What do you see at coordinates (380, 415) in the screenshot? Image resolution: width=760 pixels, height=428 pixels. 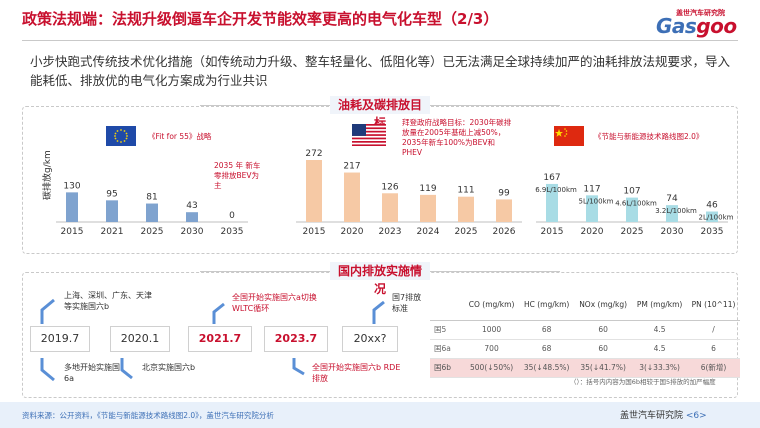 I see `footer-bar` at bounding box center [380, 415].